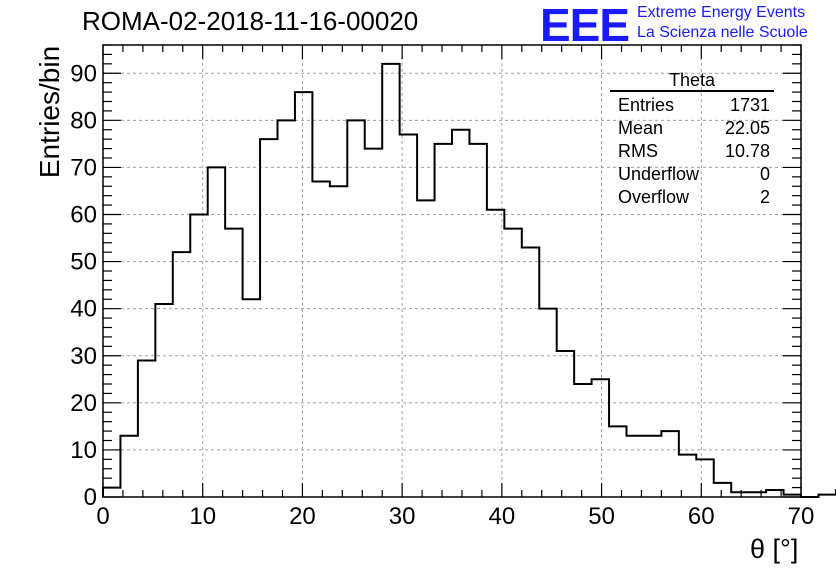  I want to click on x-tick-label: 0, so click(102, 516).